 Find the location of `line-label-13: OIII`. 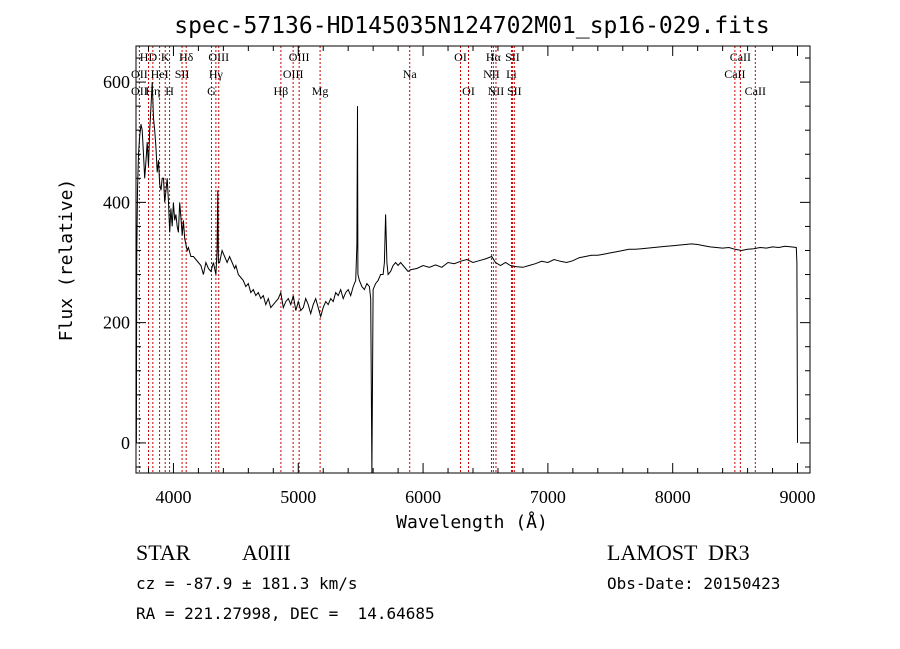

line-label-13: OIII is located at coordinates (293, 74).